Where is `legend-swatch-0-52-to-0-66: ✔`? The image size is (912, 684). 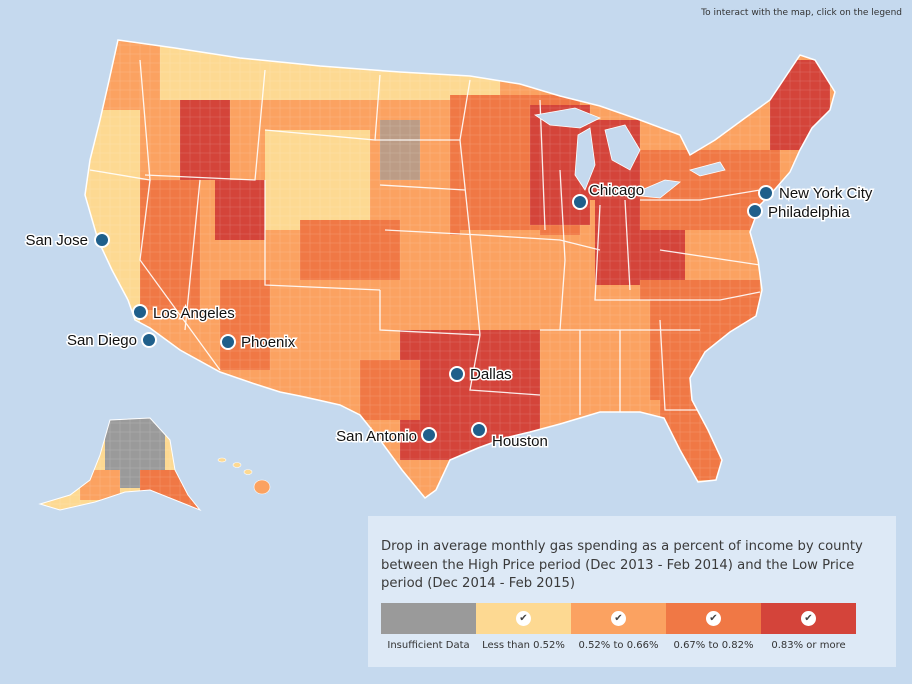
legend-swatch-0-52-to-0-66: ✔ is located at coordinates (618, 618).